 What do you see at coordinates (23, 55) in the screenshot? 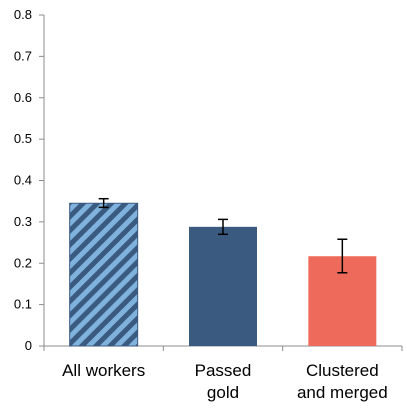
I see `y-tick-label: 0.7` at bounding box center [23, 55].